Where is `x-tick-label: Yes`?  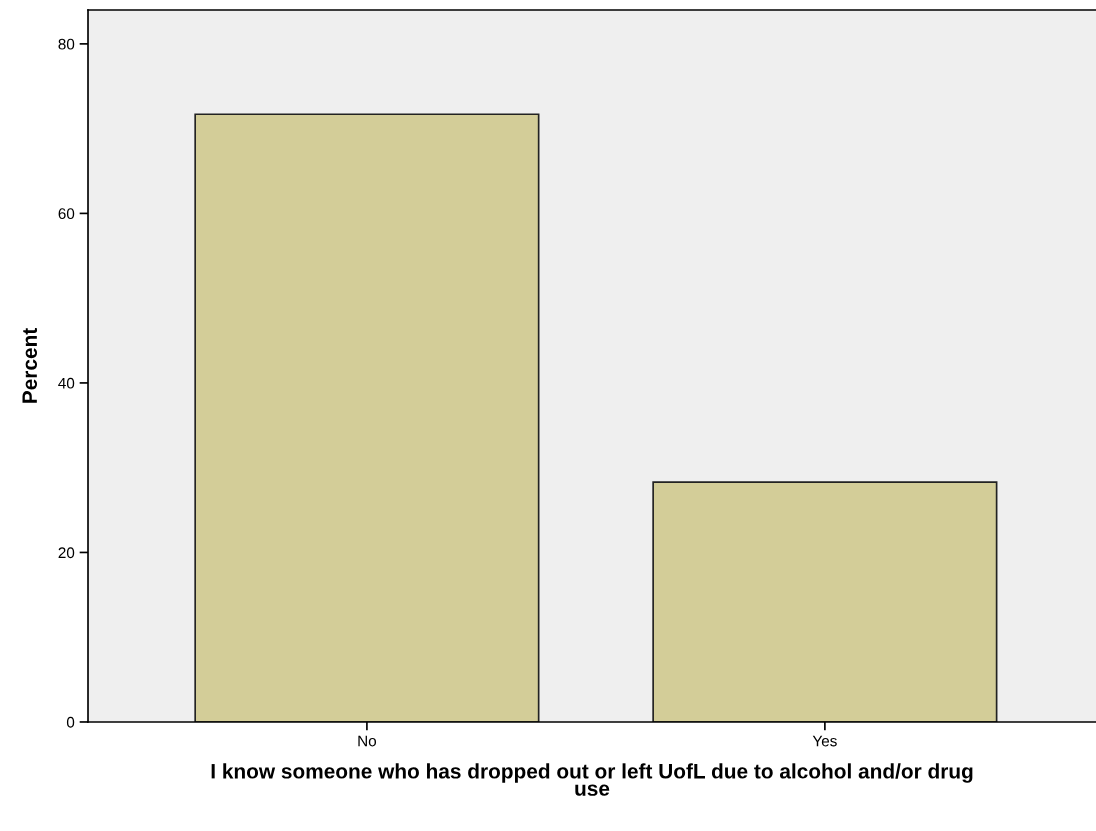
x-tick-label: Yes is located at coordinates (824, 741).